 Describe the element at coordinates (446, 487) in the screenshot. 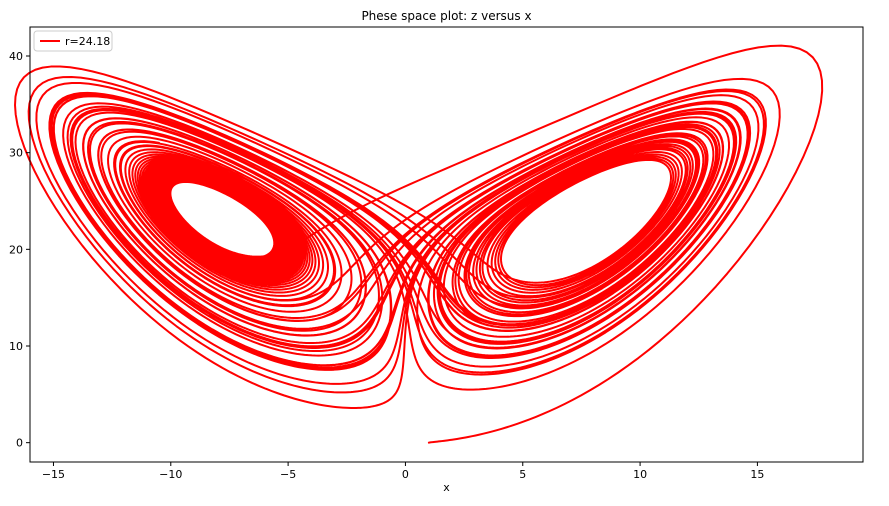

I see `x-axis-label: x` at that location.